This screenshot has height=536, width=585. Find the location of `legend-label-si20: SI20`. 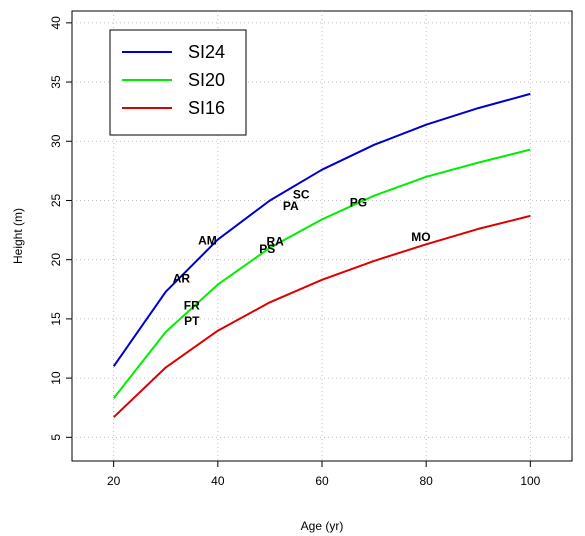

legend-label-si20: SI20 is located at coordinates (206, 80).